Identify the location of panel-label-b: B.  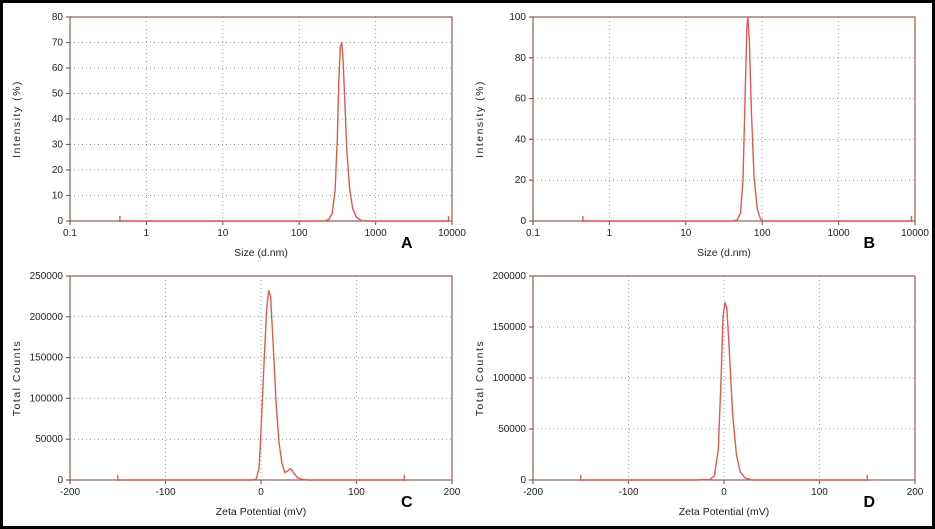
(869, 243).